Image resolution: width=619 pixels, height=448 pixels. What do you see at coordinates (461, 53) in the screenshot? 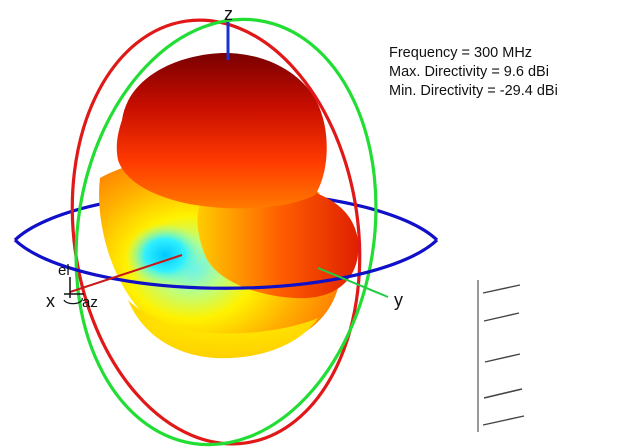
I see `frequency-label: Frequency = 300 MHz` at bounding box center [461, 53].